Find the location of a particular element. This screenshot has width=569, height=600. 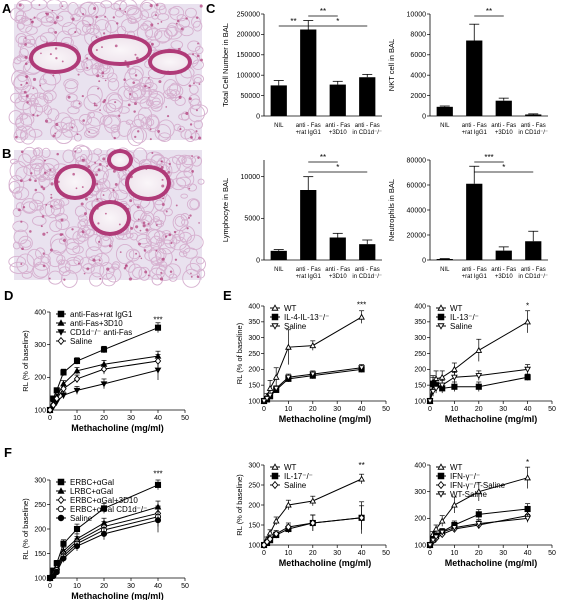

y-axis-label: RL (% of baseline) is located at coordinates (239, 505).